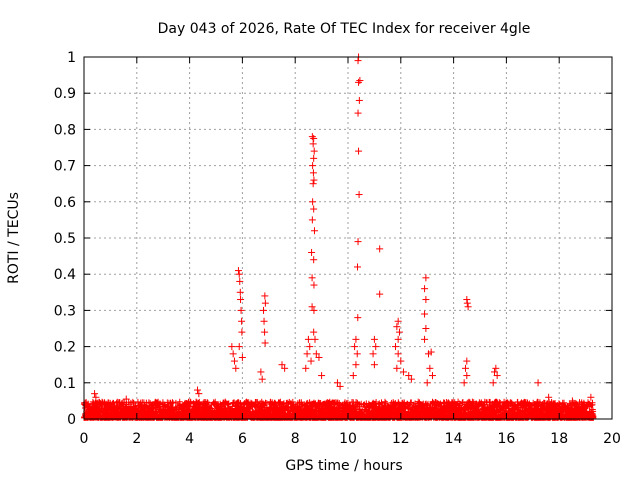  What do you see at coordinates (65, 94) in the screenshot?
I see `y-tick-label: 0.9` at bounding box center [65, 94].